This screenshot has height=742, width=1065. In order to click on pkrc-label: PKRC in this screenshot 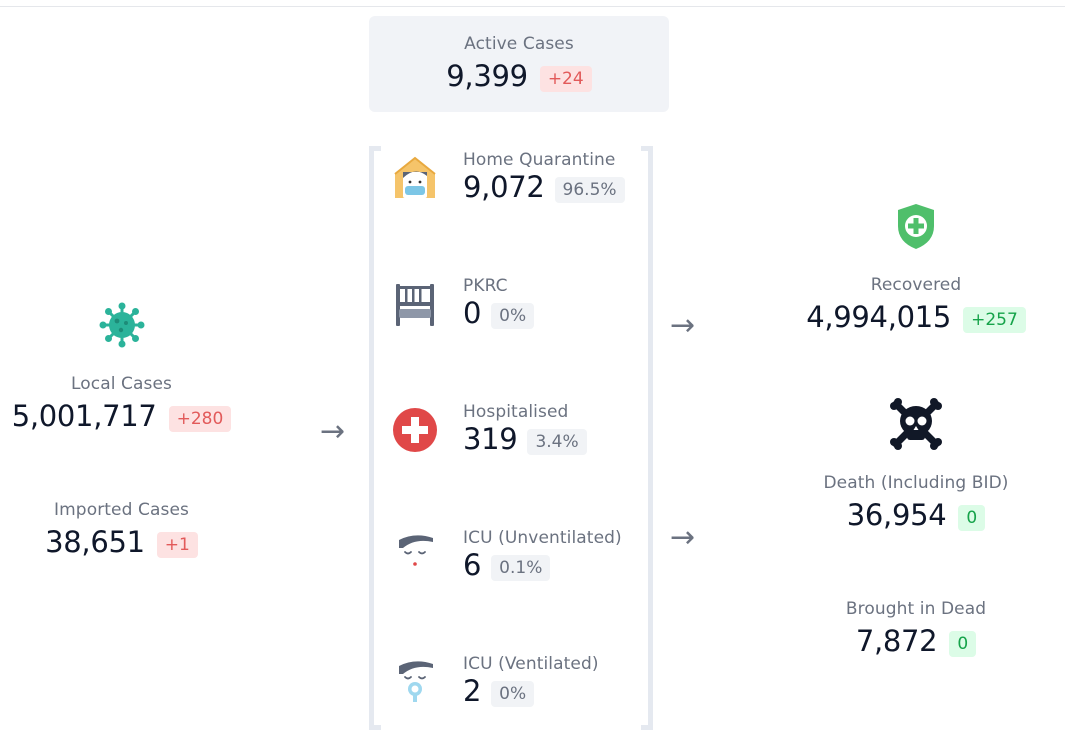, I will do `click(485, 286)`.